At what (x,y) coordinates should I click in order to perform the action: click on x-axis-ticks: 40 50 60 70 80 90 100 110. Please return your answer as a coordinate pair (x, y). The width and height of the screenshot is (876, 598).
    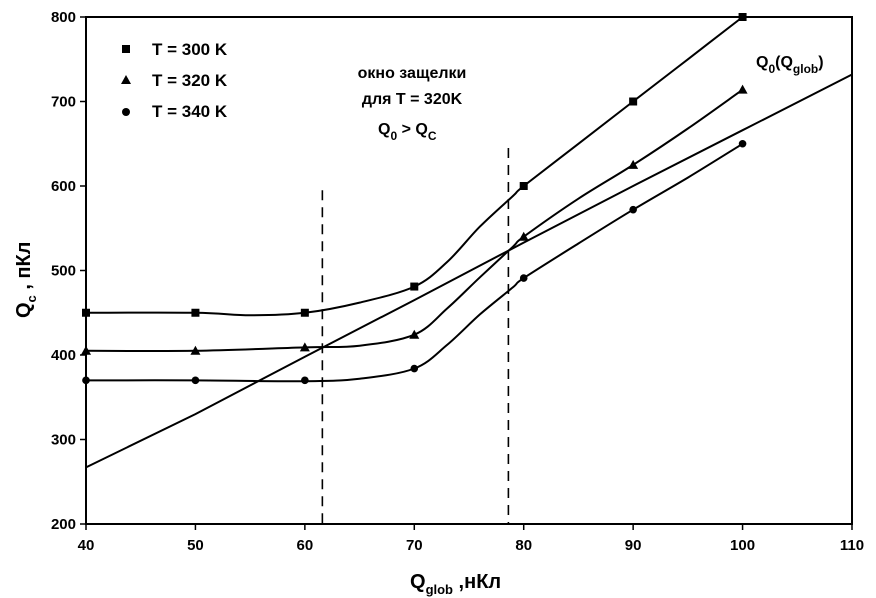
    Looking at the image, I should click on (471, 539).